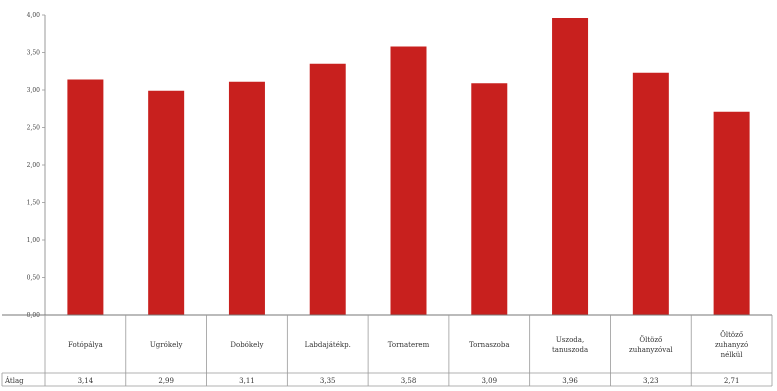 The height and width of the screenshot is (391, 777). I want to click on category-label: zuhanyzóval, so click(651, 350).